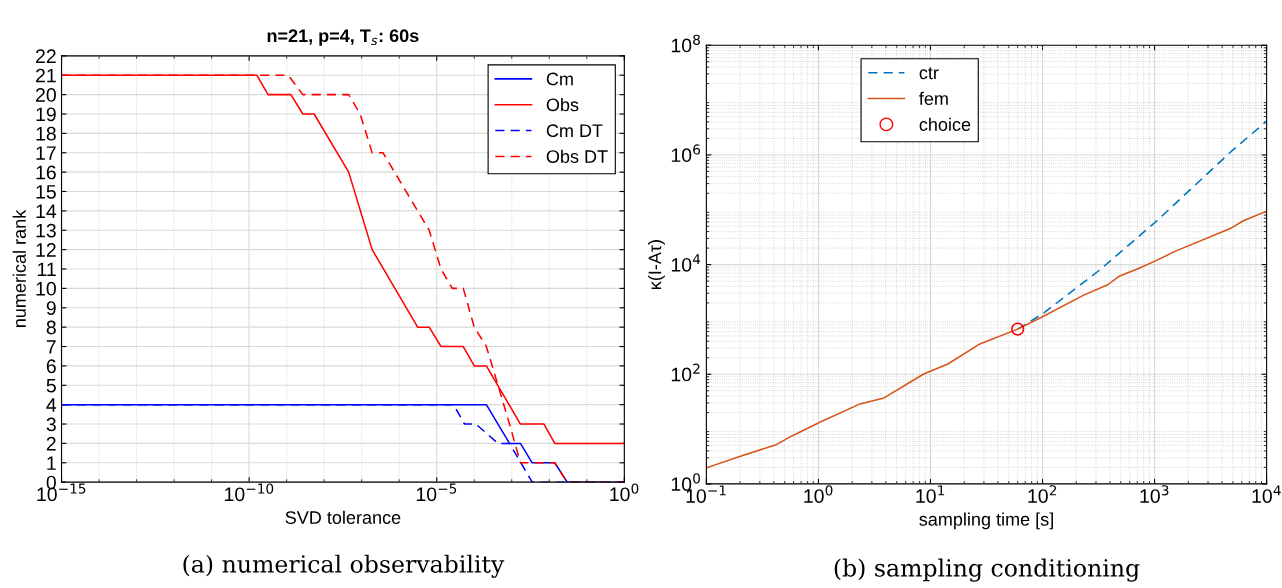  What do you see at coordinates (1266, 494) in the screenshot?
I see `x-tick-label: 10$^{4}$` at bounding box center [1266, 494].